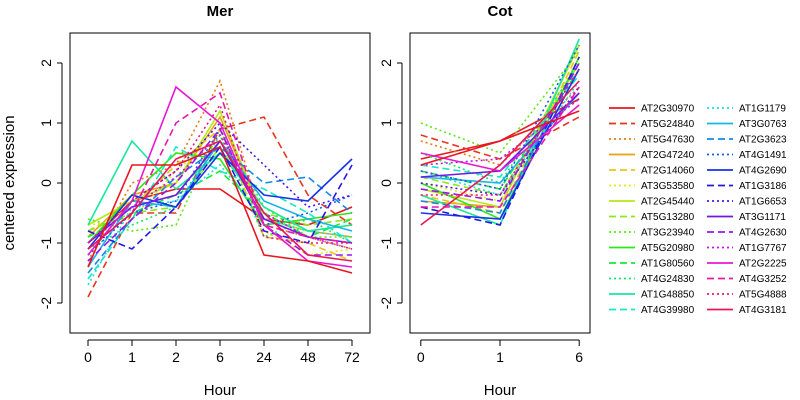 The image size is (800, 400). What do you see at coordinates (386, 63) in the screenshot?
I see `y-tick-label-1-4: 2` at bounding box center [386, 63].